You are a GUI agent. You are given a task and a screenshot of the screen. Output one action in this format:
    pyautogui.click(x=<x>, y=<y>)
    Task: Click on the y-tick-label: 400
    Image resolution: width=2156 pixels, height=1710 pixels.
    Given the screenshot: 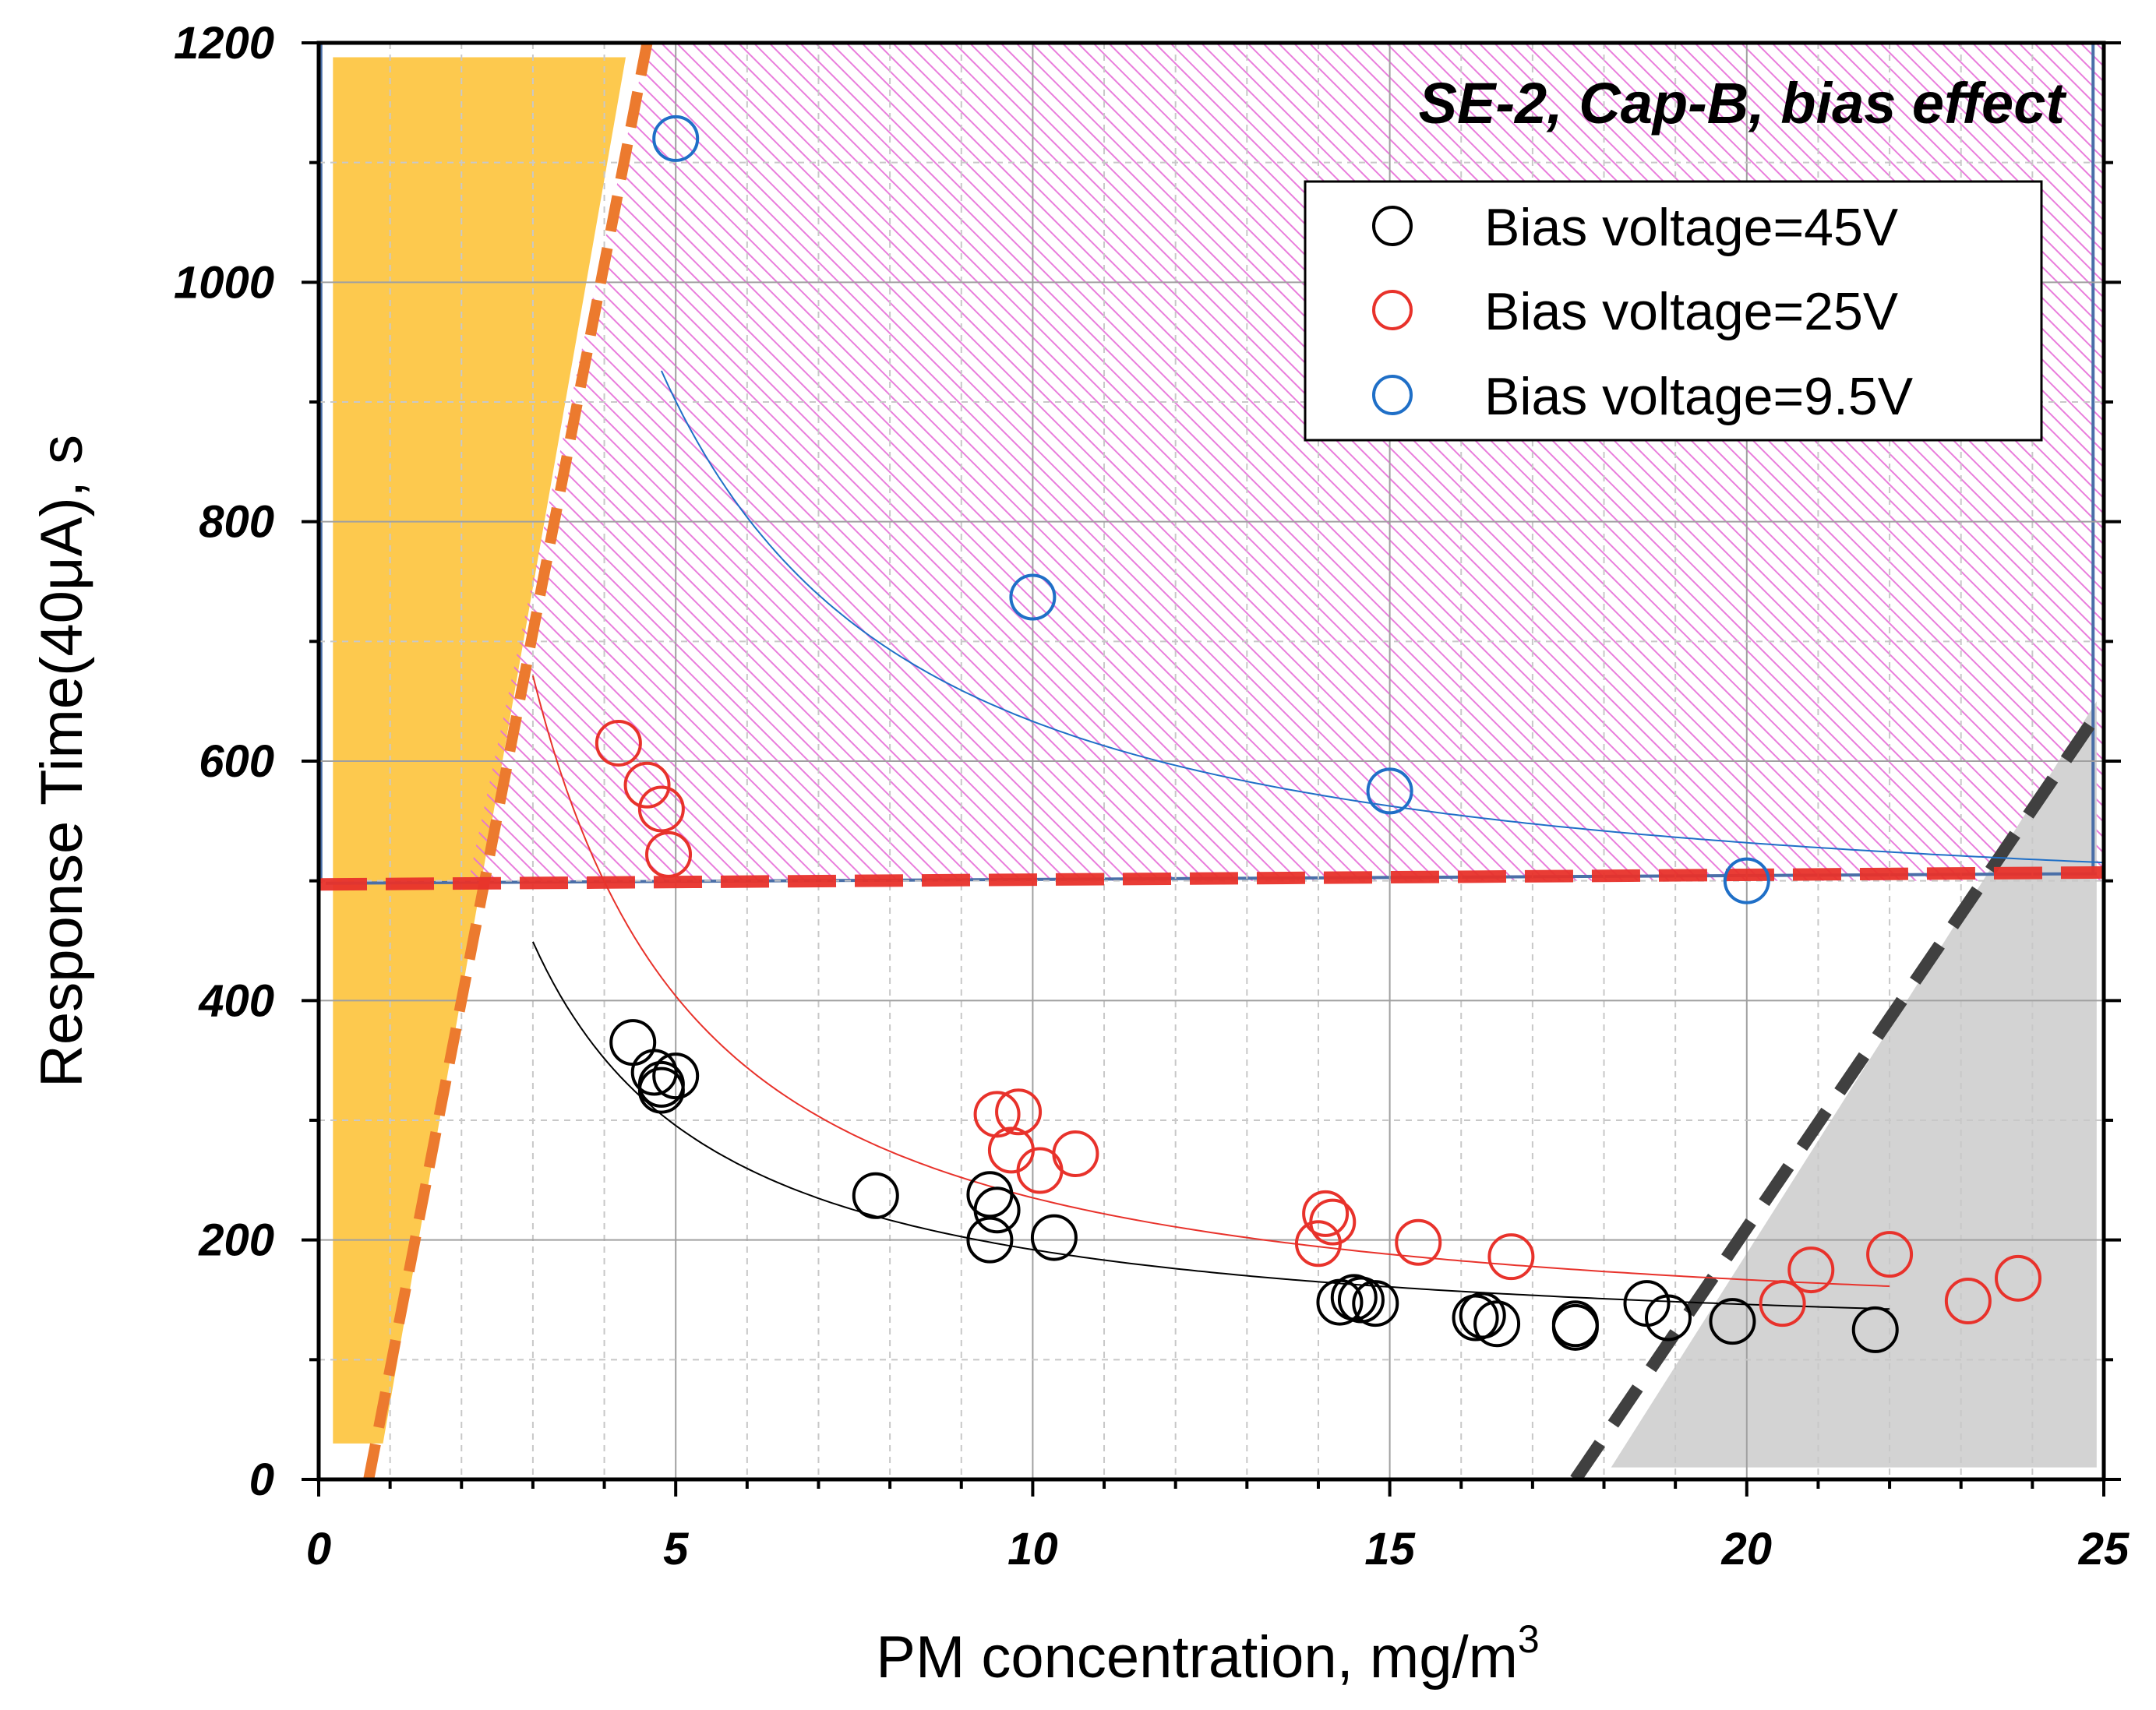 What is the action you would take?
    pyautogui.click(x=236, y=1000)
    